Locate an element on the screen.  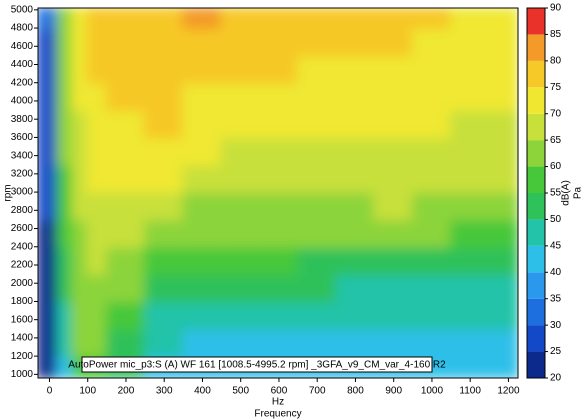
y-tick-label: 2600 is located at coordinates (22, 228).